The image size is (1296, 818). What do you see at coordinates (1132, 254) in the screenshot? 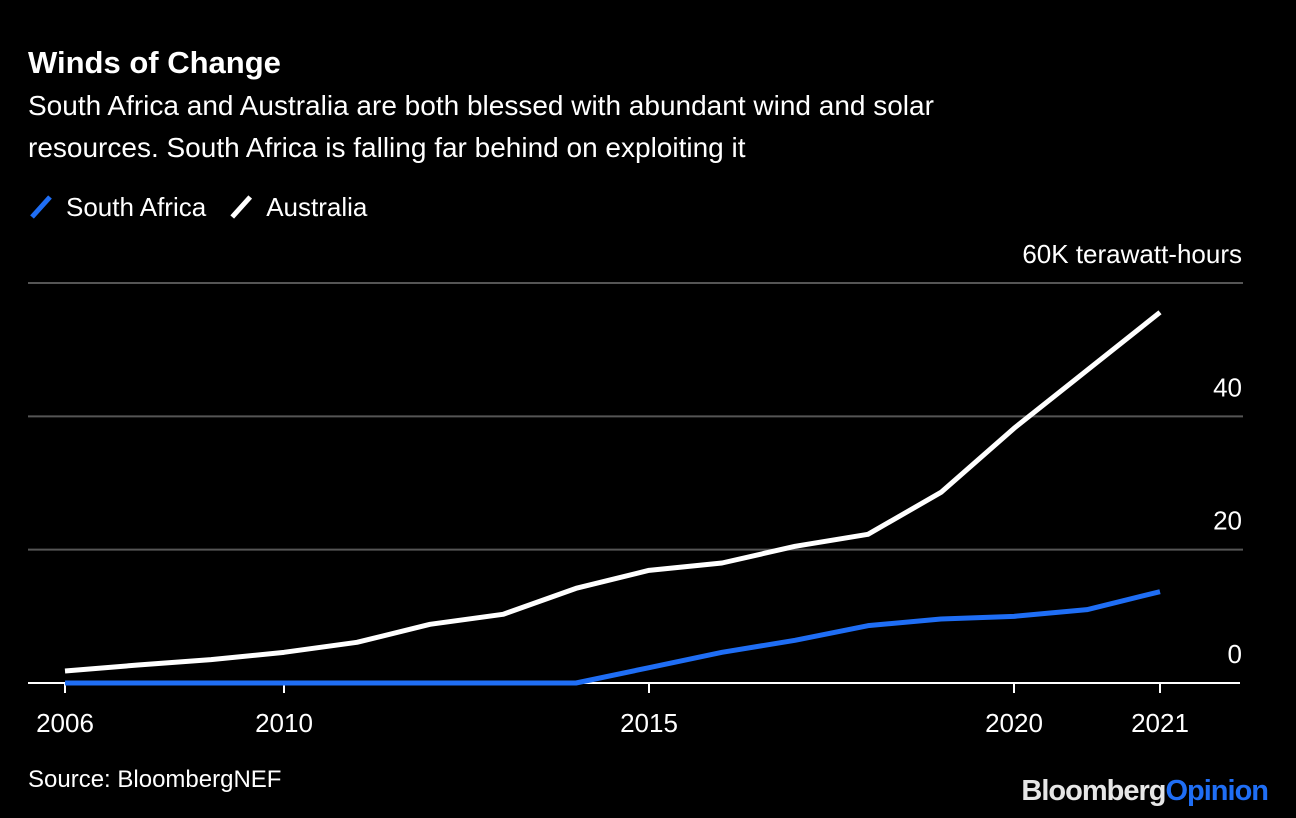
I see `y-tick-label: 60K terawatt-hours` at bounding box center [1132, 254].